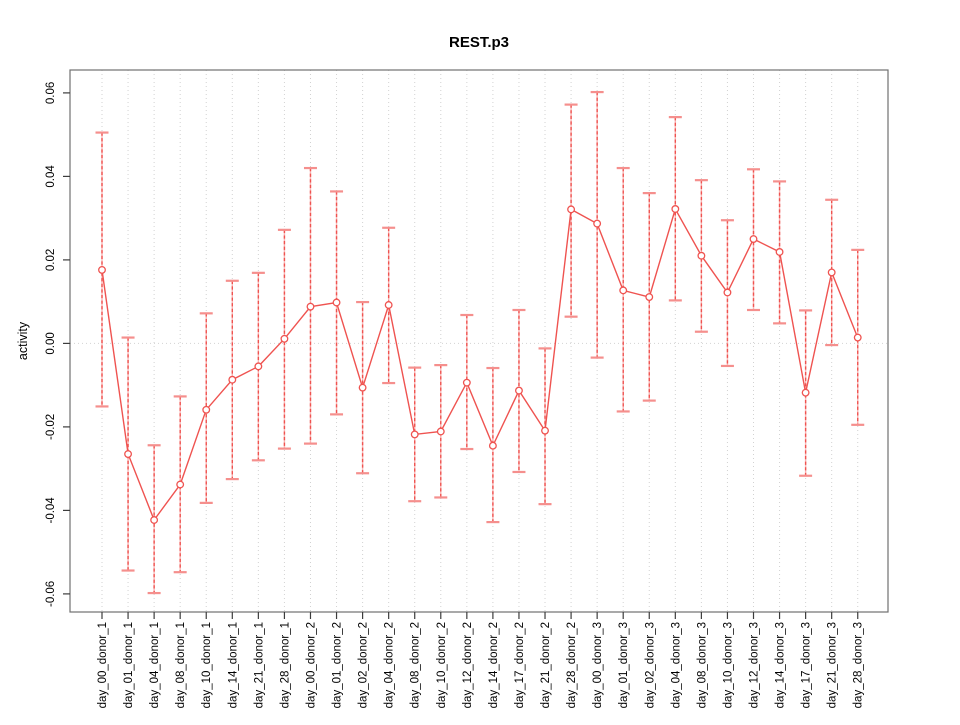  Describe the element at coordinates (468, 665) in the screenshot. I see `x-tick-label: day_12_donor_2` at that location.